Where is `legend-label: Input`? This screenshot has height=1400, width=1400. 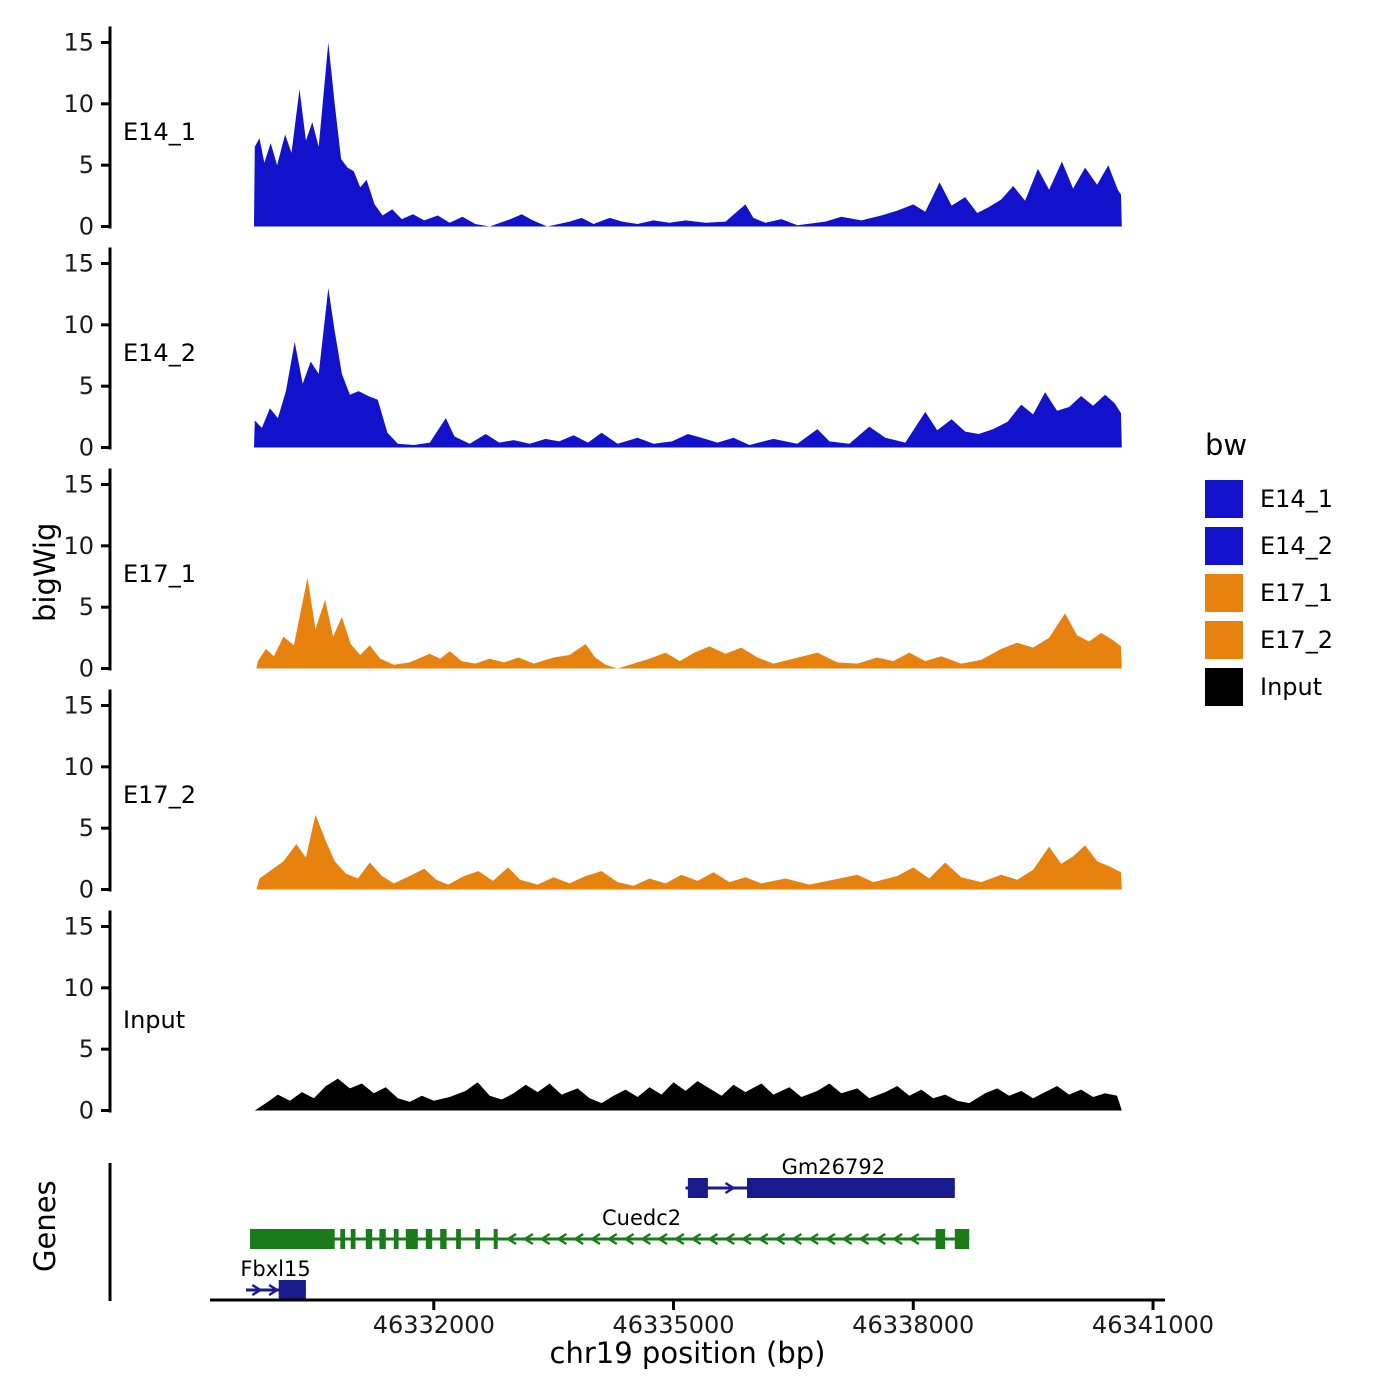 legend-label: Input is located at coordinates (1291, 687).